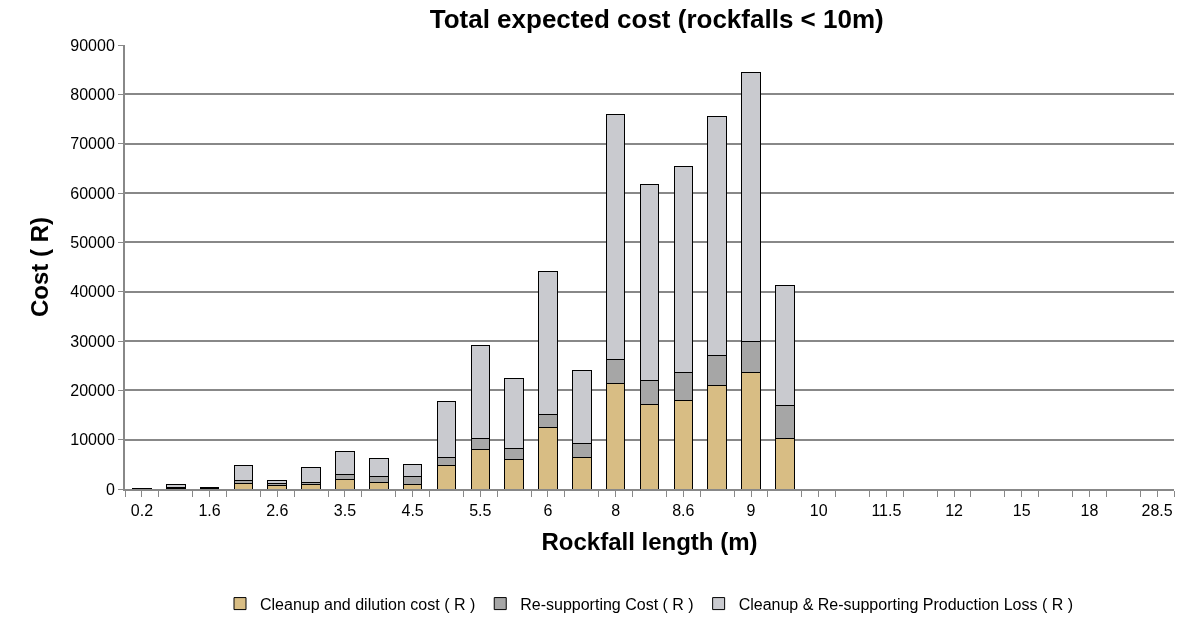 This screenshot has width=1194, height=633. I want to click on chart-title: Total expected cost (rockfalls < 10m), so click(656, 18).